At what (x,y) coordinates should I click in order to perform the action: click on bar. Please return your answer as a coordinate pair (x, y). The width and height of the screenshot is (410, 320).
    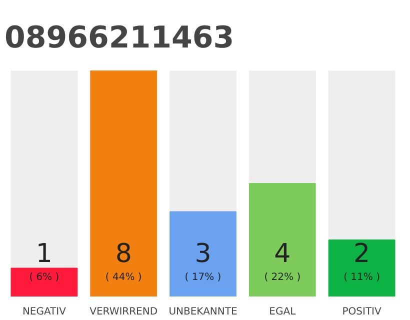
    Looking at the image, I should click on (44, 282).